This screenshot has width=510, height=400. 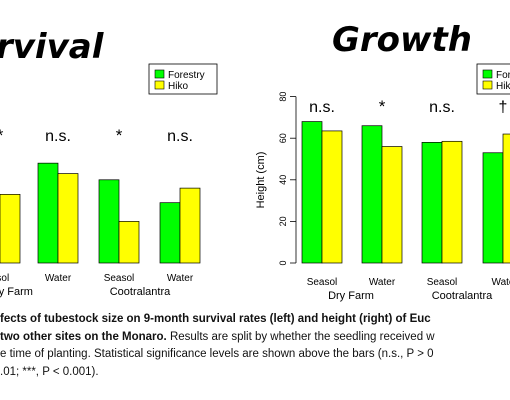 What do you see at coordinates (503, 107) in the screenshot?
I see `growth-significance-3: †` at bounding box center [503, 107].